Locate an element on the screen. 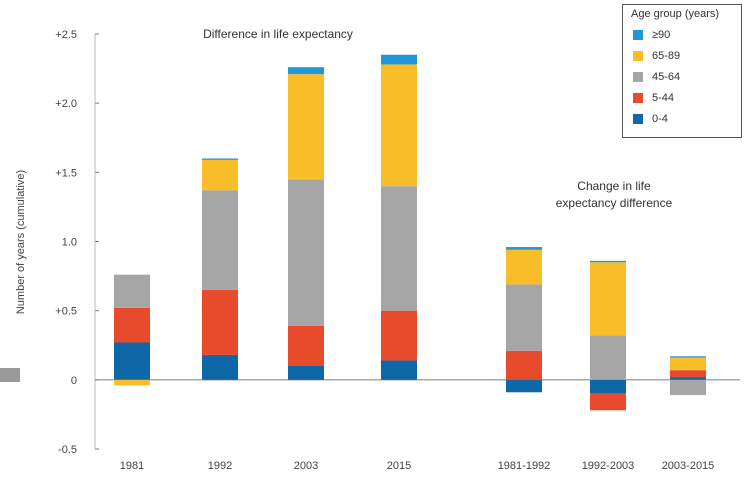  y-axis-label: Number of years (cumulative) is located at coordinates (21, 242).